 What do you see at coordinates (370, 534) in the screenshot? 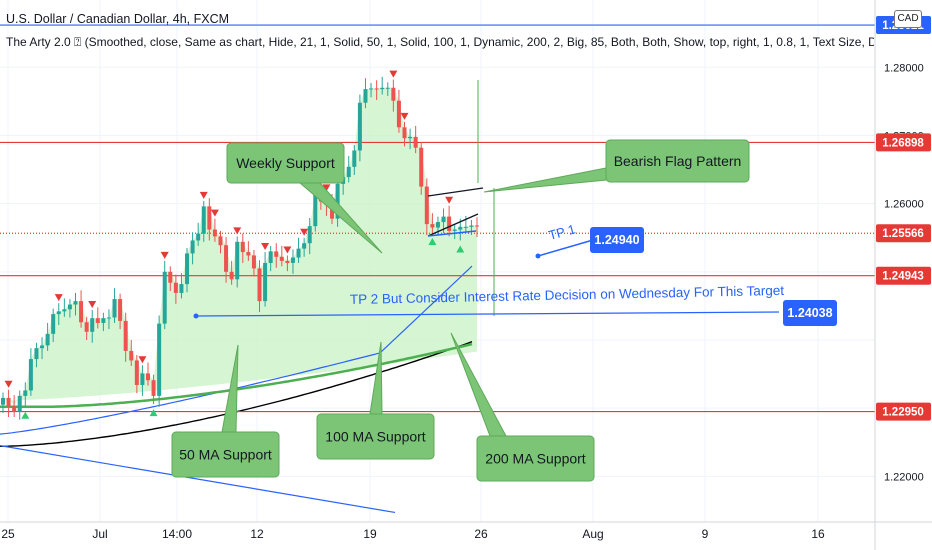
I see `x-tick-label: 19` at bounding box center [370, 534].